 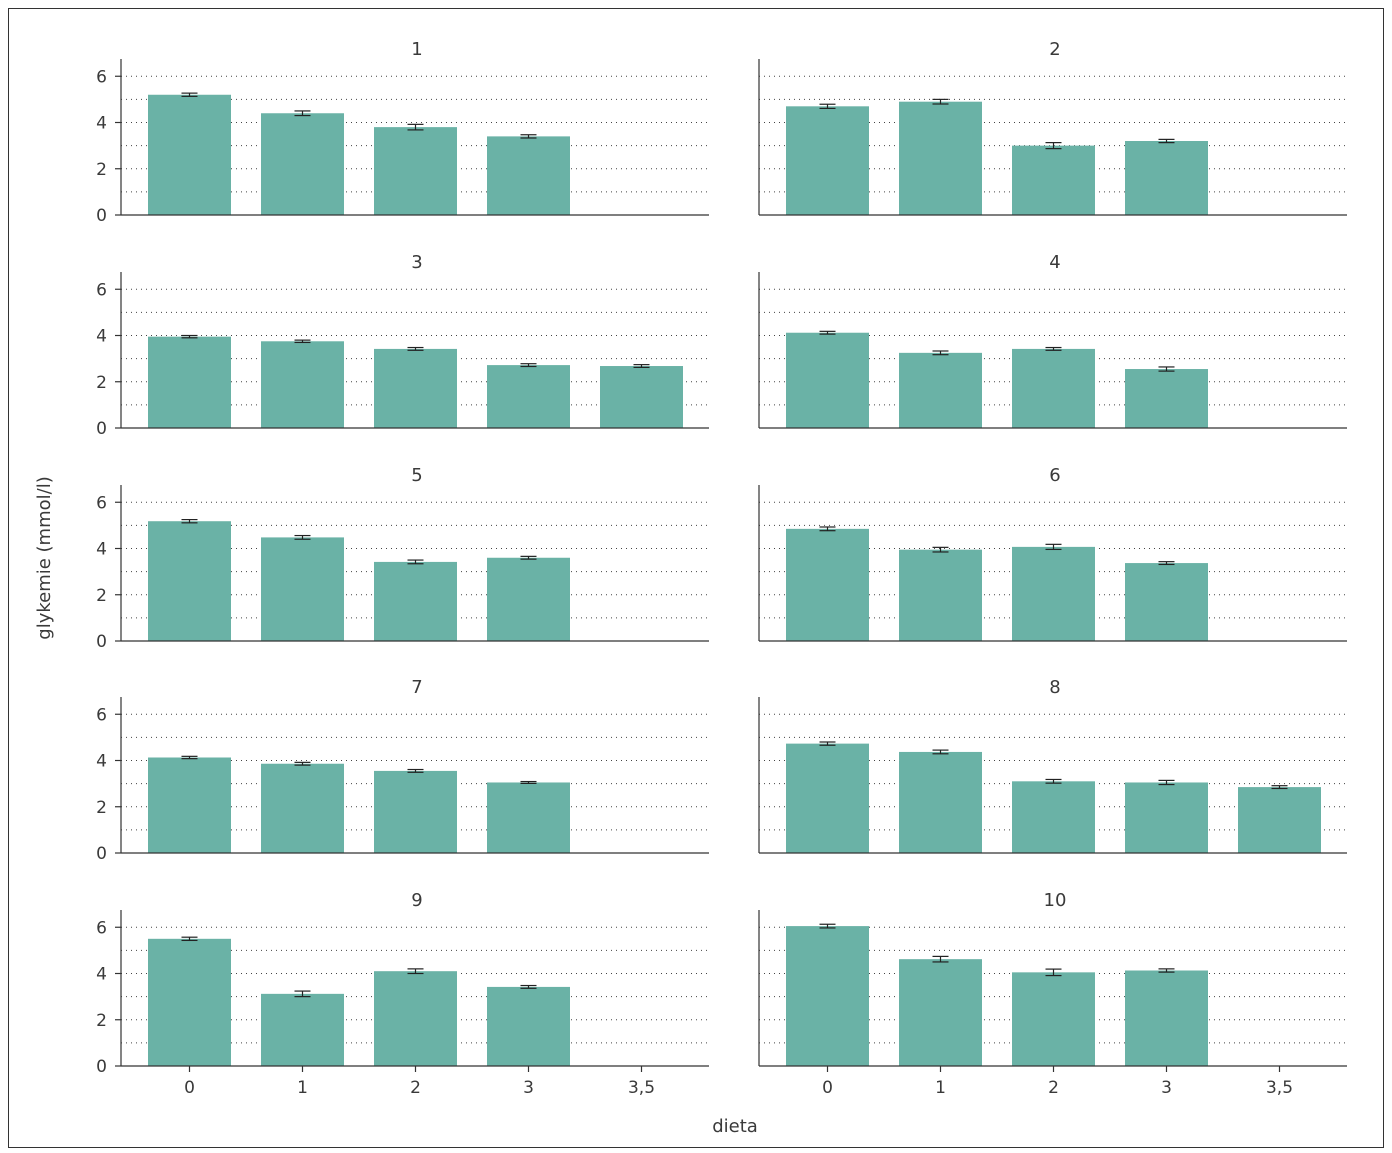 What do you see at coordinates (101, 550) in the screenshot?
I see `panel-5-y-tick-label: 4` at bounding box center [101, 550].